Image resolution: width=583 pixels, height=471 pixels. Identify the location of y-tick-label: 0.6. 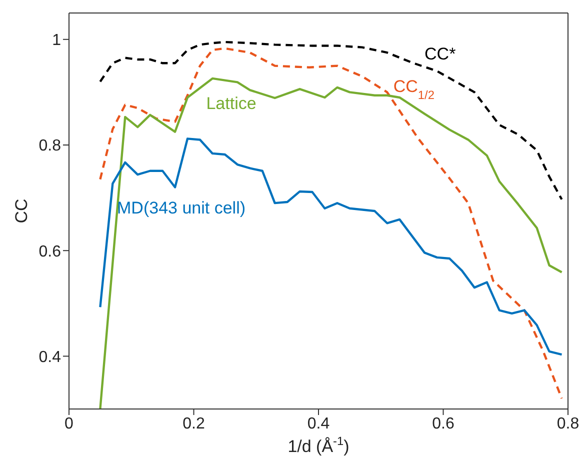
(50, 251).